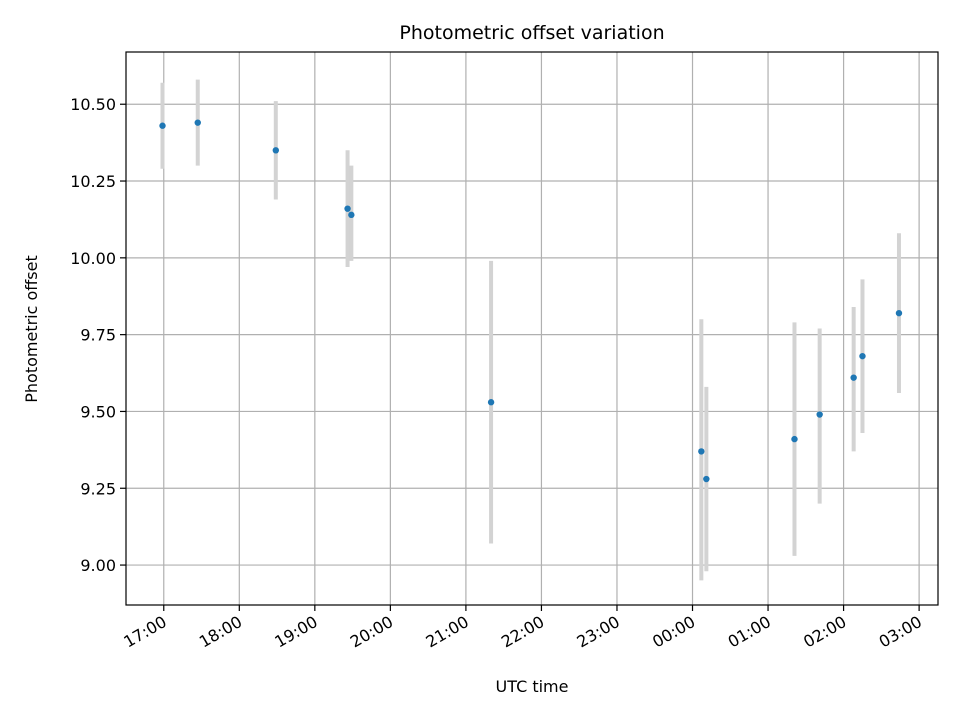  What do you see at coordinates (531, 33) in the screenshot?
I see `chart-title: Photometric offset variation` at bounding box center [531, 33].